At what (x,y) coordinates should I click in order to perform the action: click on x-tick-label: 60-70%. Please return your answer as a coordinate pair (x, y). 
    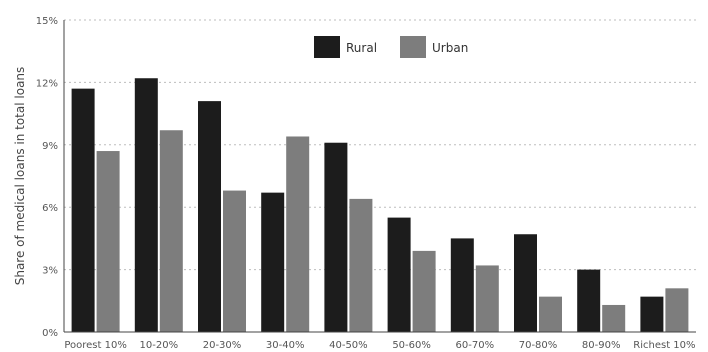
    Looking at the image, I should click on (475, 345).